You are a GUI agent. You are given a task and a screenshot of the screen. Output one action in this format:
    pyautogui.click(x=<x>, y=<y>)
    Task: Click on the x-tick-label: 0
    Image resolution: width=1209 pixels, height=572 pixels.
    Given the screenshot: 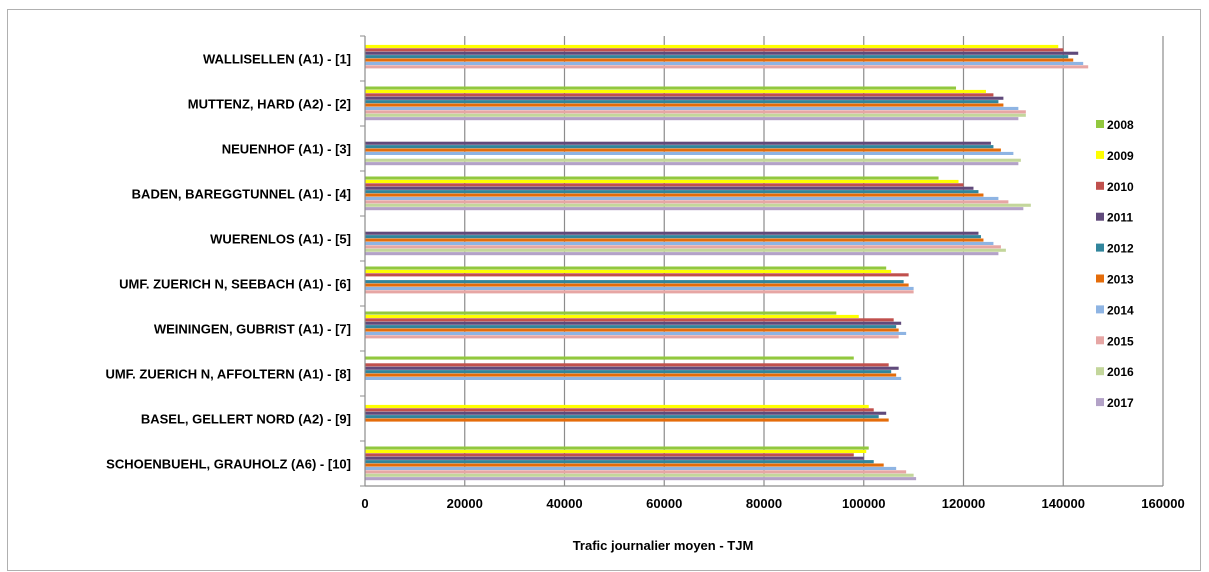 What is the action you would take?
    pyautogui.click(x=364, y=503)
    